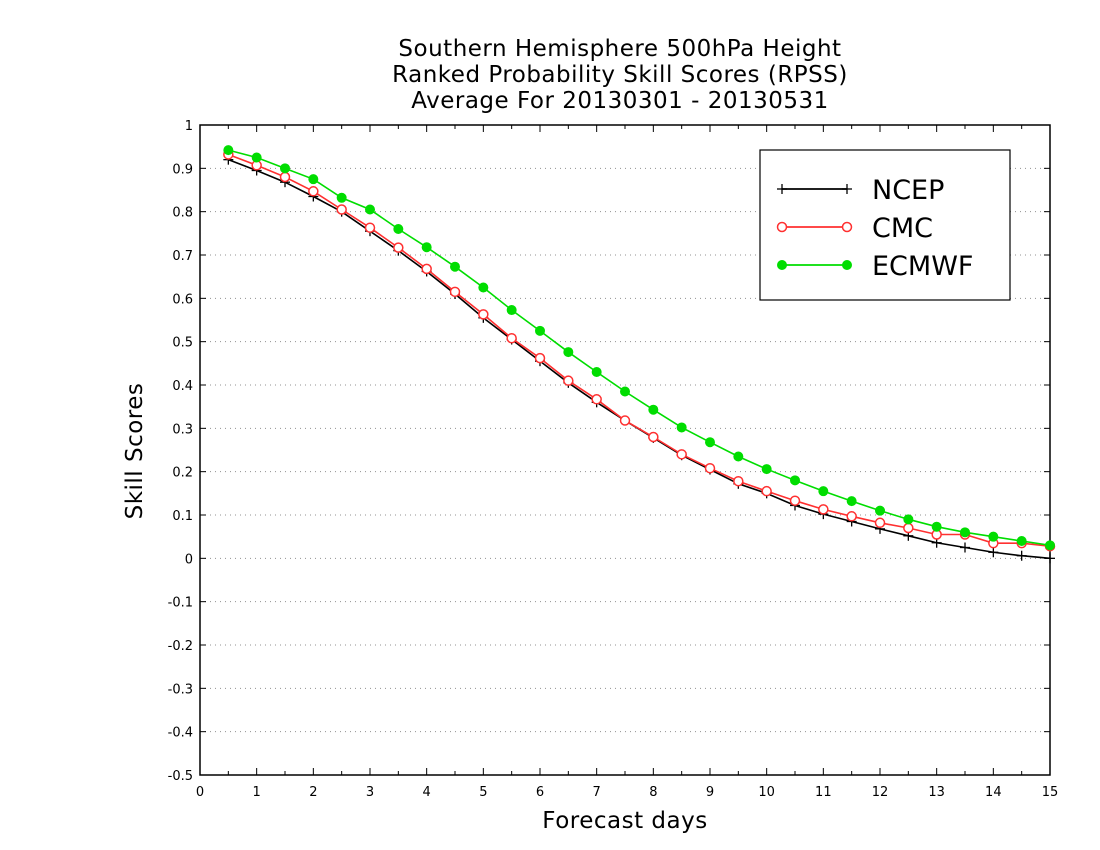 Image resolution: width=1100 pixels, height=850 pixels. Describe the element at coordinates (182, 386) in the screenshot. I see `y-tick-label: 0.4` at that location.